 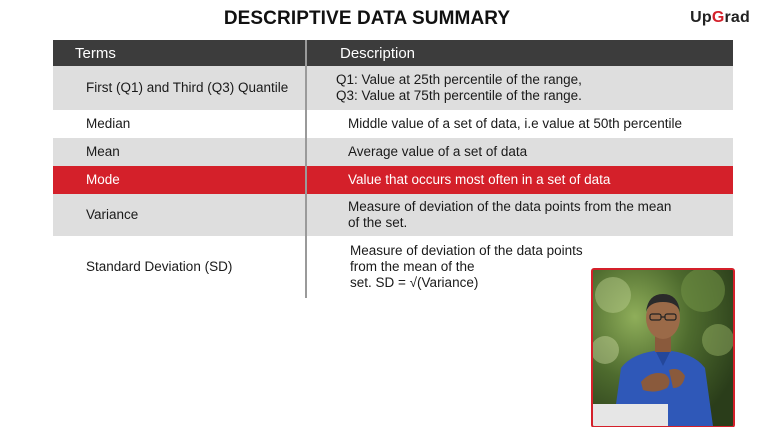 What do you see at coordinates (466, 250) in the screenshot?
I see `description-line: Measure of deviation of the data points` at bounding box center [466, 250].